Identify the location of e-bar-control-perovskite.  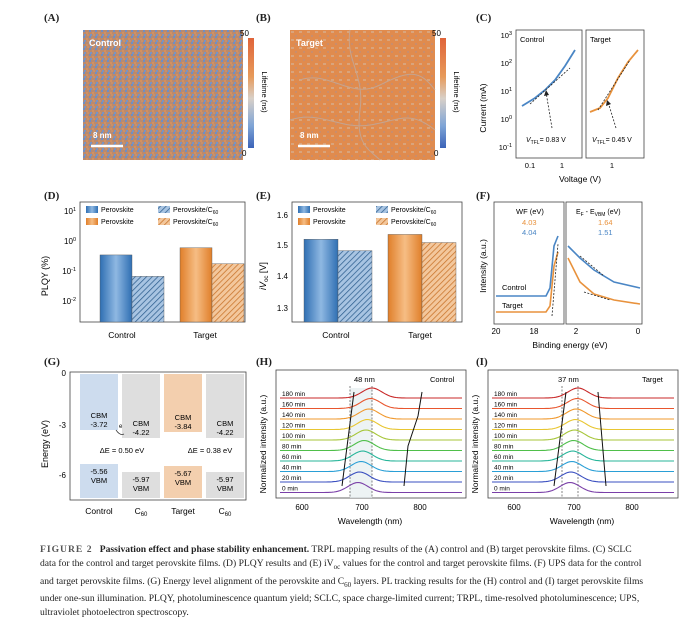
(321, 281).